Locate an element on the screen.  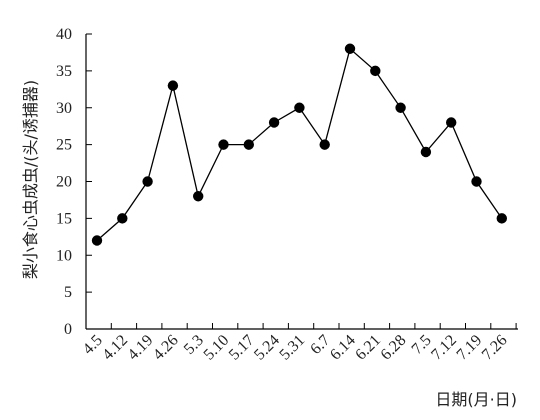
x-tick-label: 7.12 is located at coordinates (444, 348).